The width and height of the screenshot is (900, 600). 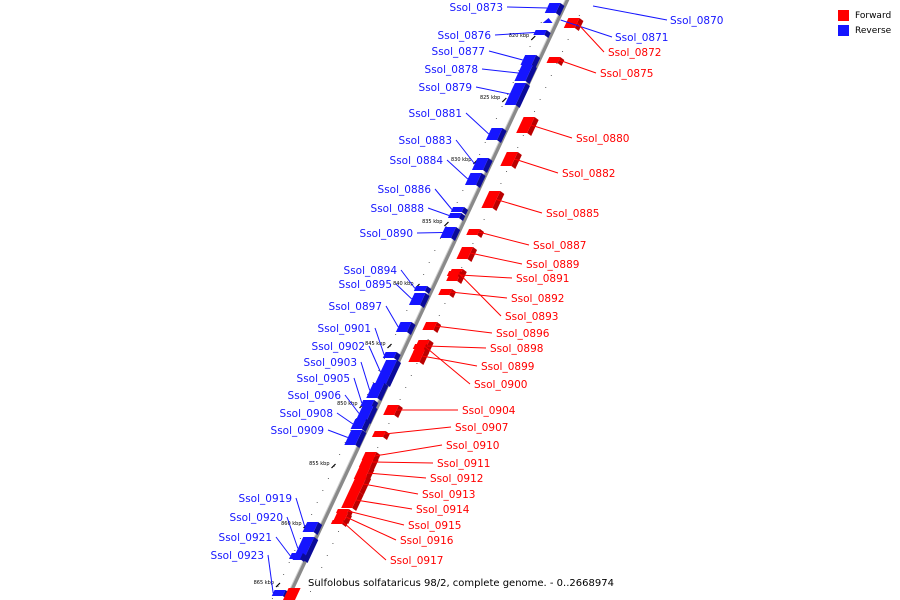 I want to click on gene-label: Ssol_0896, so click(x=523, y=334).